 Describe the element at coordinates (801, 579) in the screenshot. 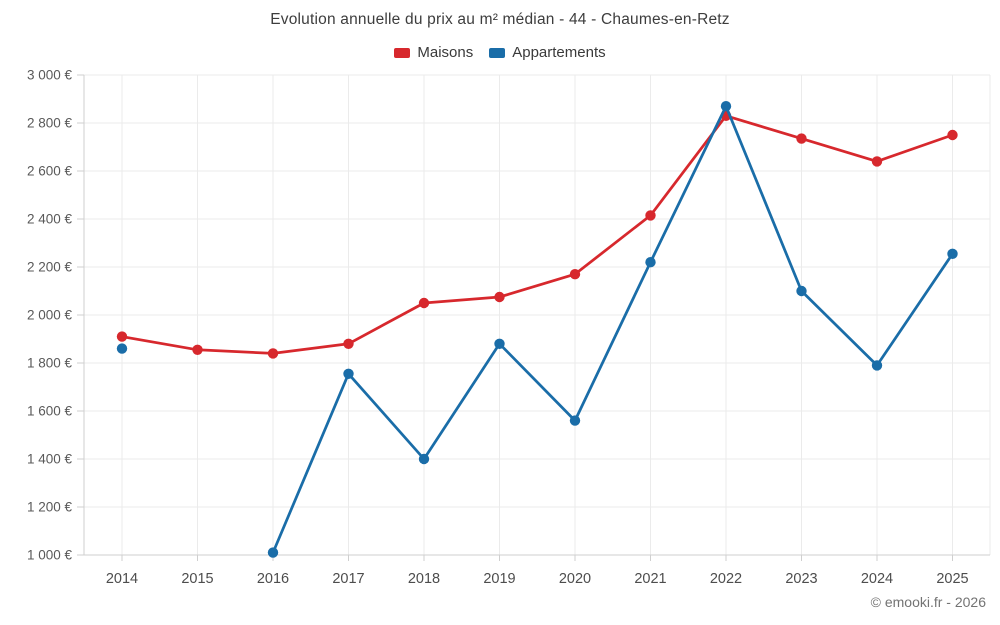

I see `x-tick-label: 2023` at that location.